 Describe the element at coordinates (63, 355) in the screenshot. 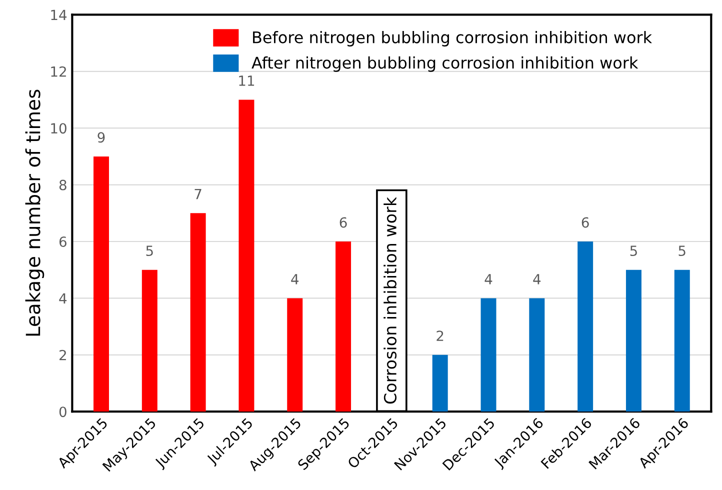

I see `y-tick-label: 2` at that location.